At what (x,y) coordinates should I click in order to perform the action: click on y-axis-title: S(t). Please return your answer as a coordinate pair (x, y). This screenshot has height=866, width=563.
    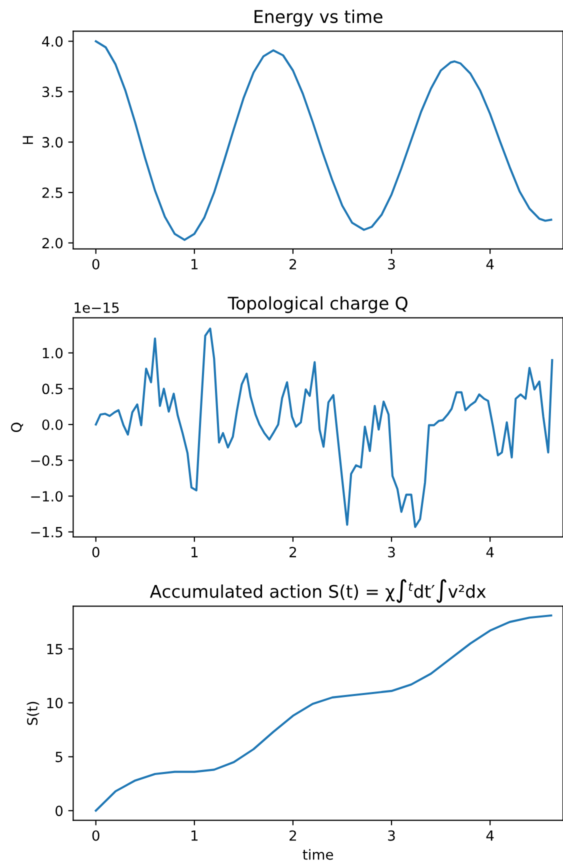
    Looking at the image, I should click on (33, 713).